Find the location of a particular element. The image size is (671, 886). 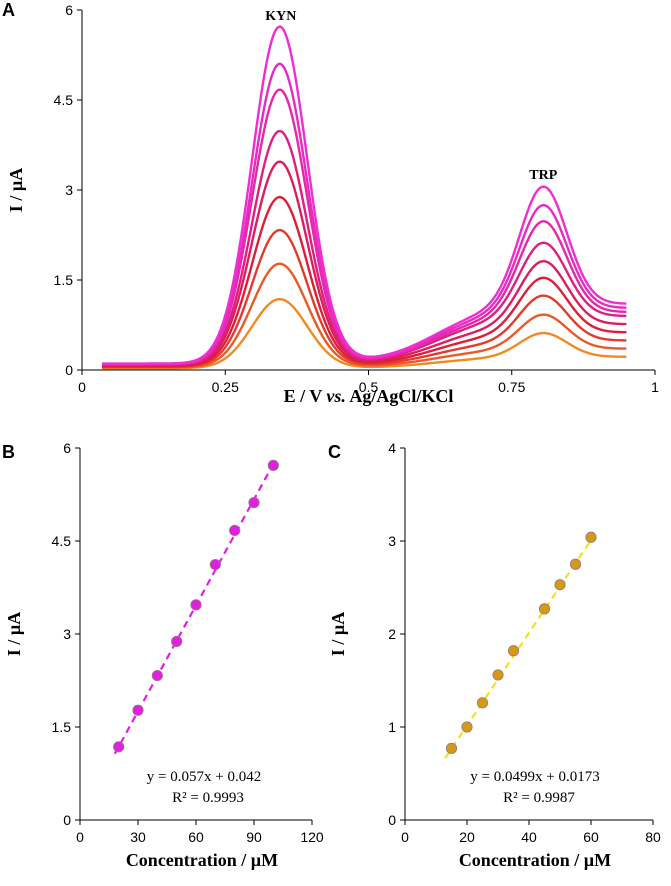

y-tick-label: 2 is located at coordinates (392, 634).